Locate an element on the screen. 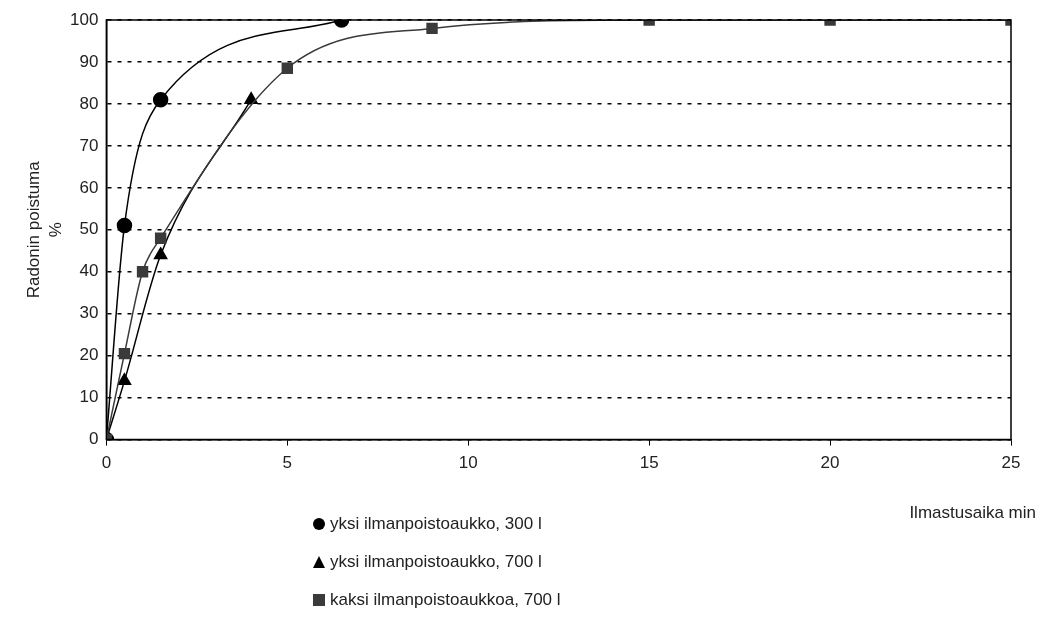  x-tick-label: 10 is located at coordinates (468, 463).